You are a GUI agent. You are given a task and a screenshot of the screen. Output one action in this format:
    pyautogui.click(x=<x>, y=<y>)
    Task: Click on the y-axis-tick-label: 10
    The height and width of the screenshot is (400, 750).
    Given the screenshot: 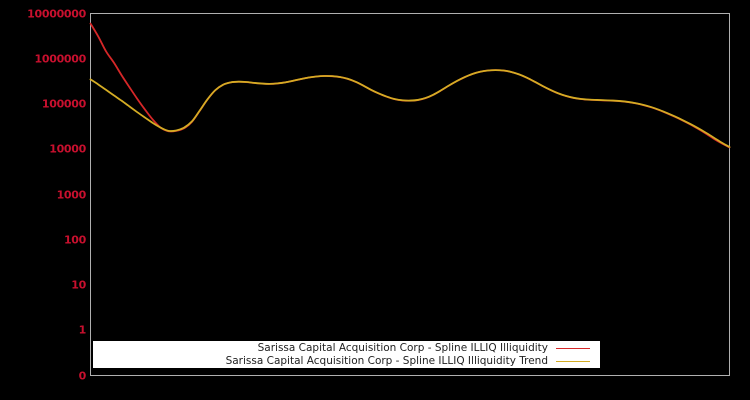 What is the action you would take?
    pyautogui.click(x=78, y=285)
    